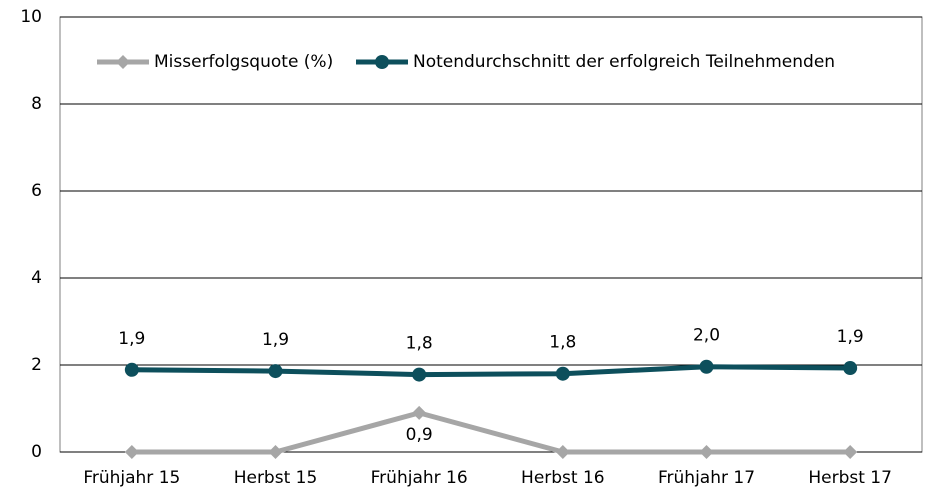  I want to click on legend-label: Misserfolgsquote (%), so click(243, 62).